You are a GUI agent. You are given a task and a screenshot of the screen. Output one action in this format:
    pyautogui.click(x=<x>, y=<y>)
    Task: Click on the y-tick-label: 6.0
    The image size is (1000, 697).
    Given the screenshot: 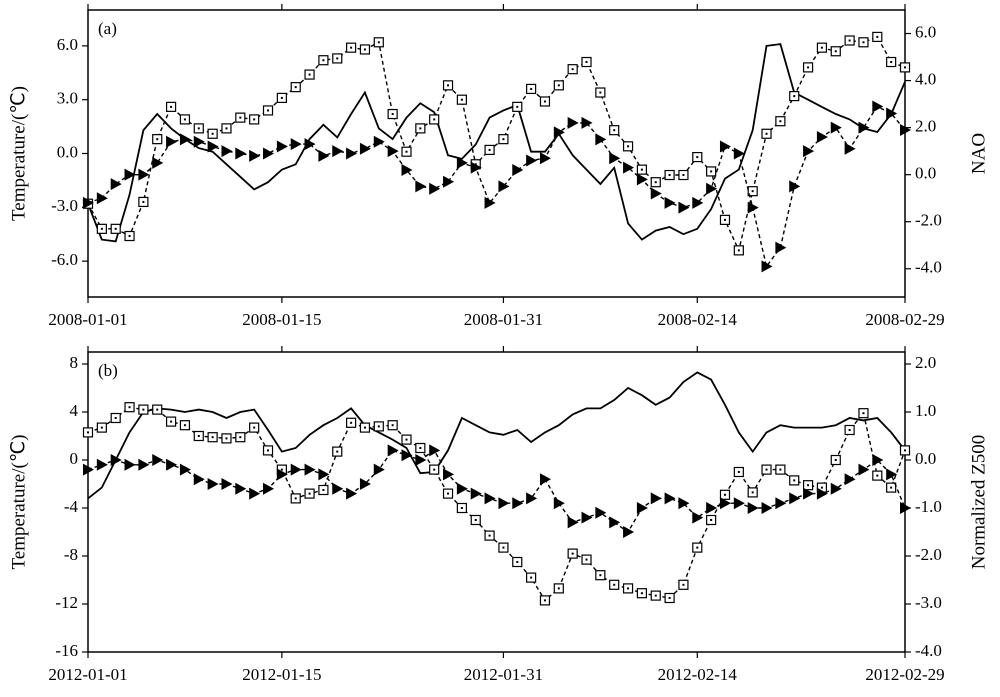 What is the action you would take?
    pyautogui.click(x=67, y=44)
    